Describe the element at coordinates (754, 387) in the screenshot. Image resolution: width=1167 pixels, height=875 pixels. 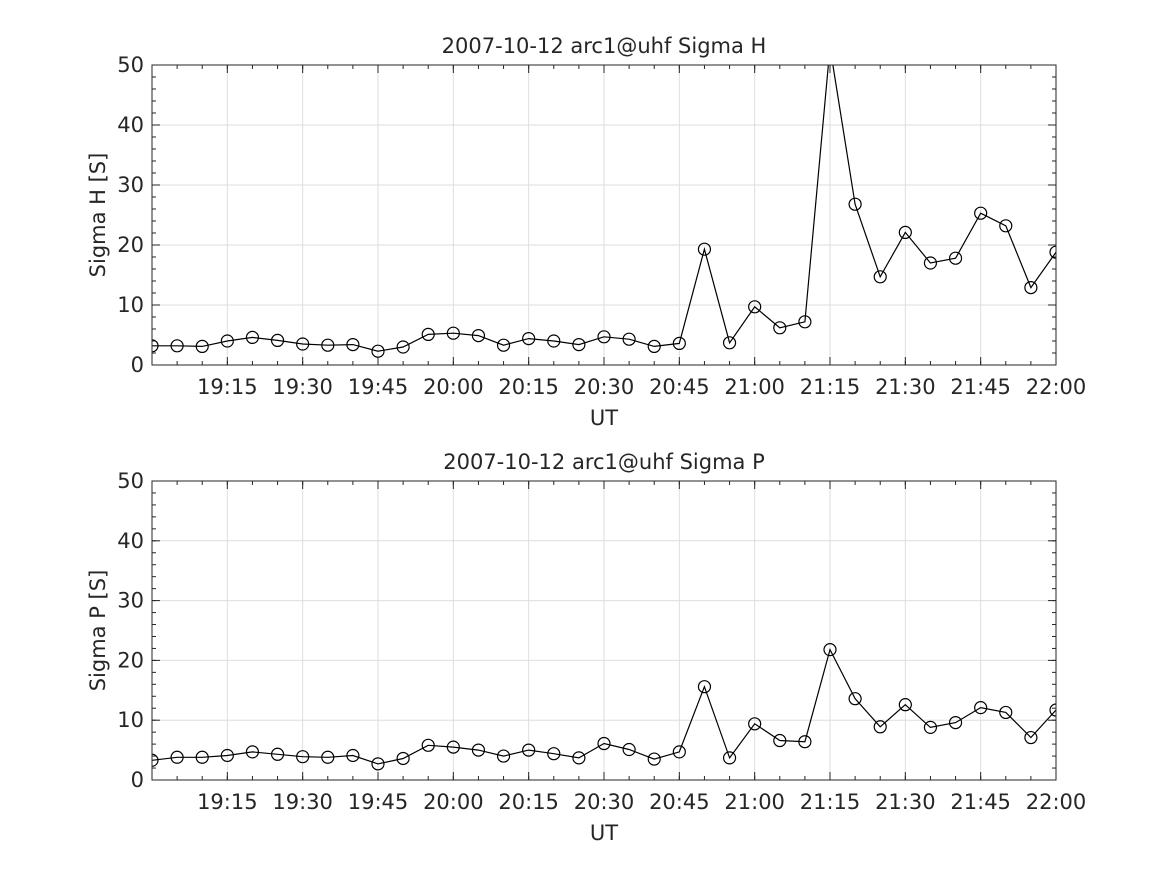
I see `x-tick-label: 21:00` at that location.